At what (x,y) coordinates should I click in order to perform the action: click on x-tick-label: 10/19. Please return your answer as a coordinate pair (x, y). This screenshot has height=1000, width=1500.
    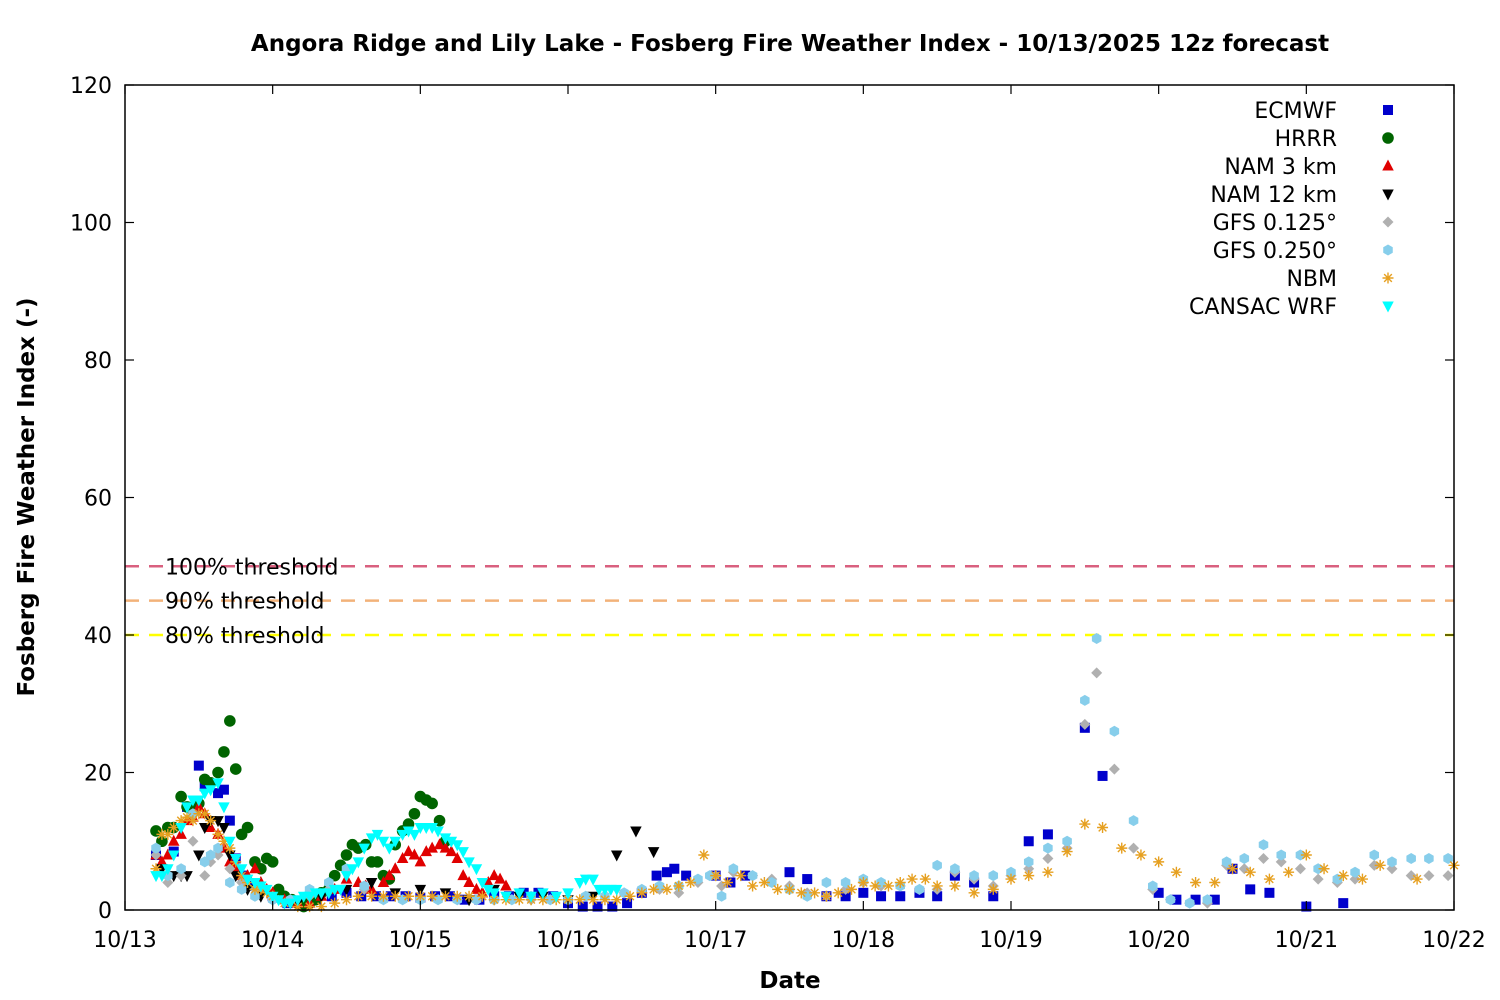
    Looking at the image, I should click on (1010, 940).